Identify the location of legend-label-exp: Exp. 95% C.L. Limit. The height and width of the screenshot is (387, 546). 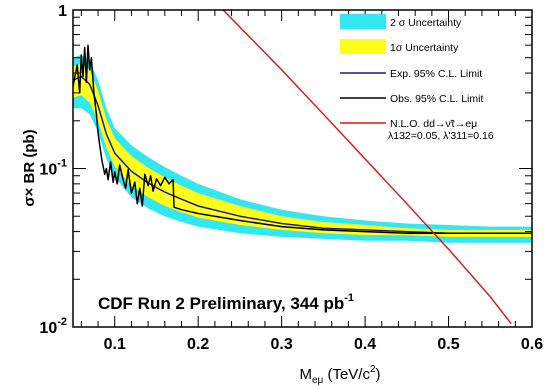
(436, 74).